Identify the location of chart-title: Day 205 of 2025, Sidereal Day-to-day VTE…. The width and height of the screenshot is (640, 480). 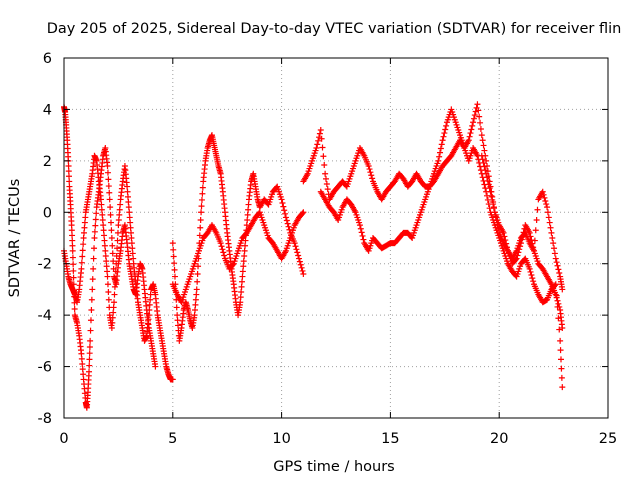
(334, 29).